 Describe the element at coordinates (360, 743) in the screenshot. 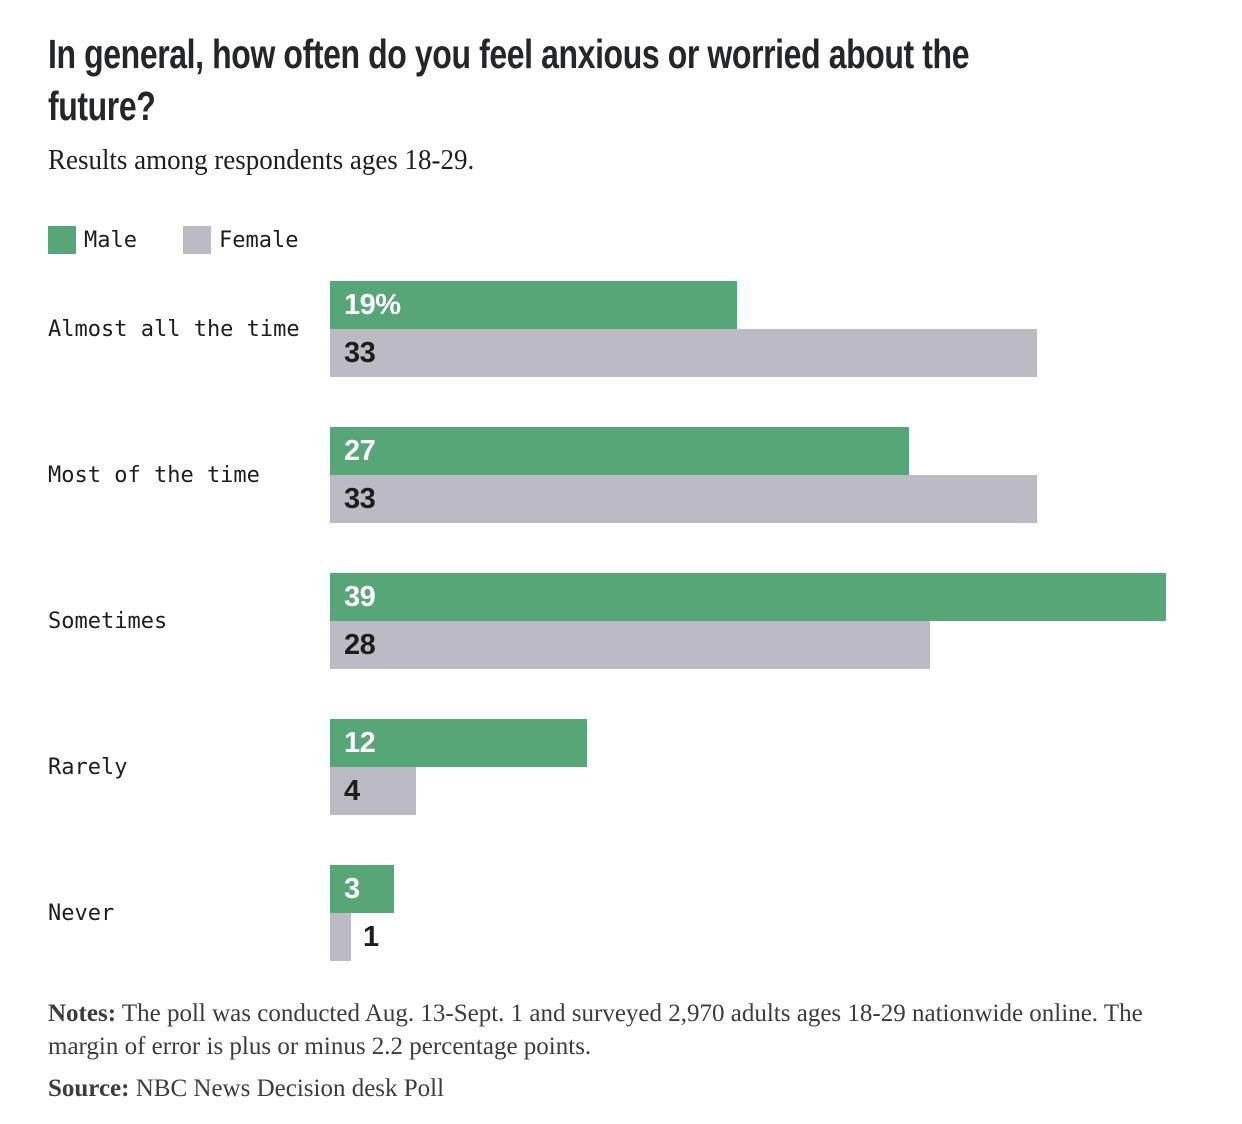

I see `value-label: 12` at that location.